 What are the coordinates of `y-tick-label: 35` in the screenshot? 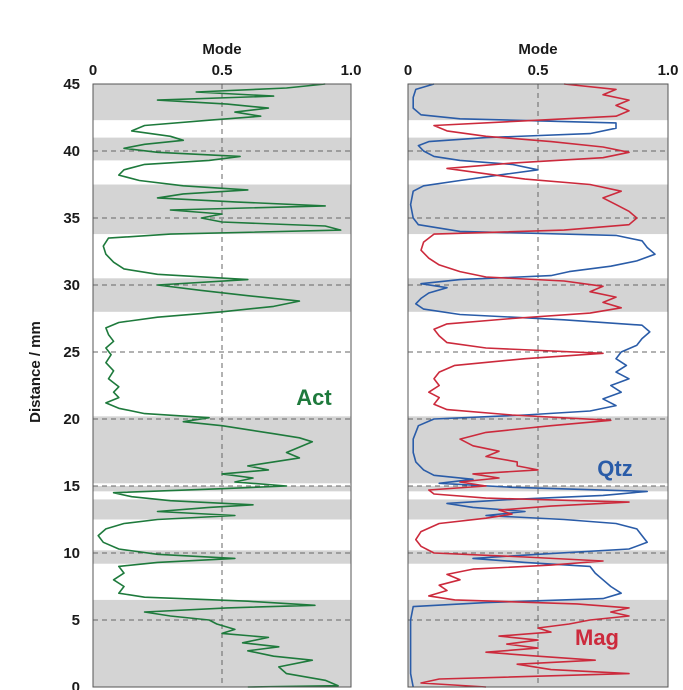 It's located at (71, 218).